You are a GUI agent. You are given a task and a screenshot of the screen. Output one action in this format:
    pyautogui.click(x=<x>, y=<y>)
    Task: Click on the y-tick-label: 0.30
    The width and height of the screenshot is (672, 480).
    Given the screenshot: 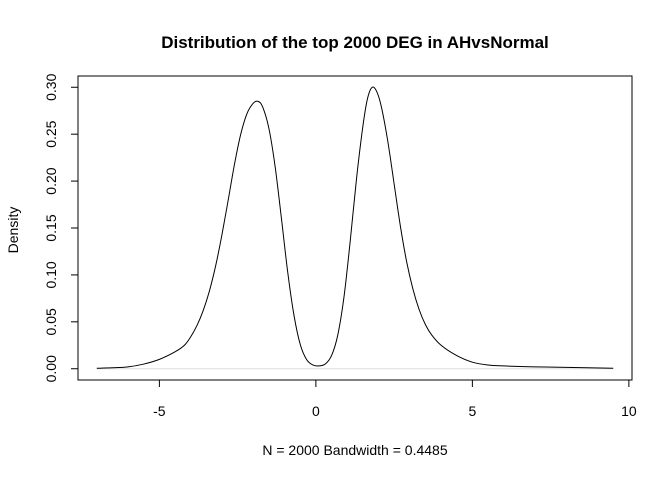 What is the action you would take?
    pyautogui.click(x=51, y=86)
    